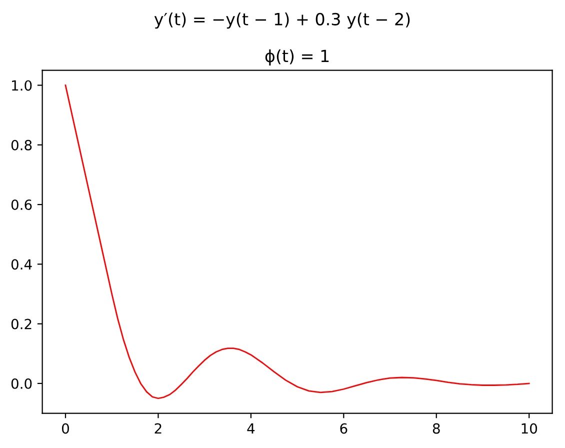 The image size is (565, 448). I want to click on x-tick-label: 6, so click(344, 428).